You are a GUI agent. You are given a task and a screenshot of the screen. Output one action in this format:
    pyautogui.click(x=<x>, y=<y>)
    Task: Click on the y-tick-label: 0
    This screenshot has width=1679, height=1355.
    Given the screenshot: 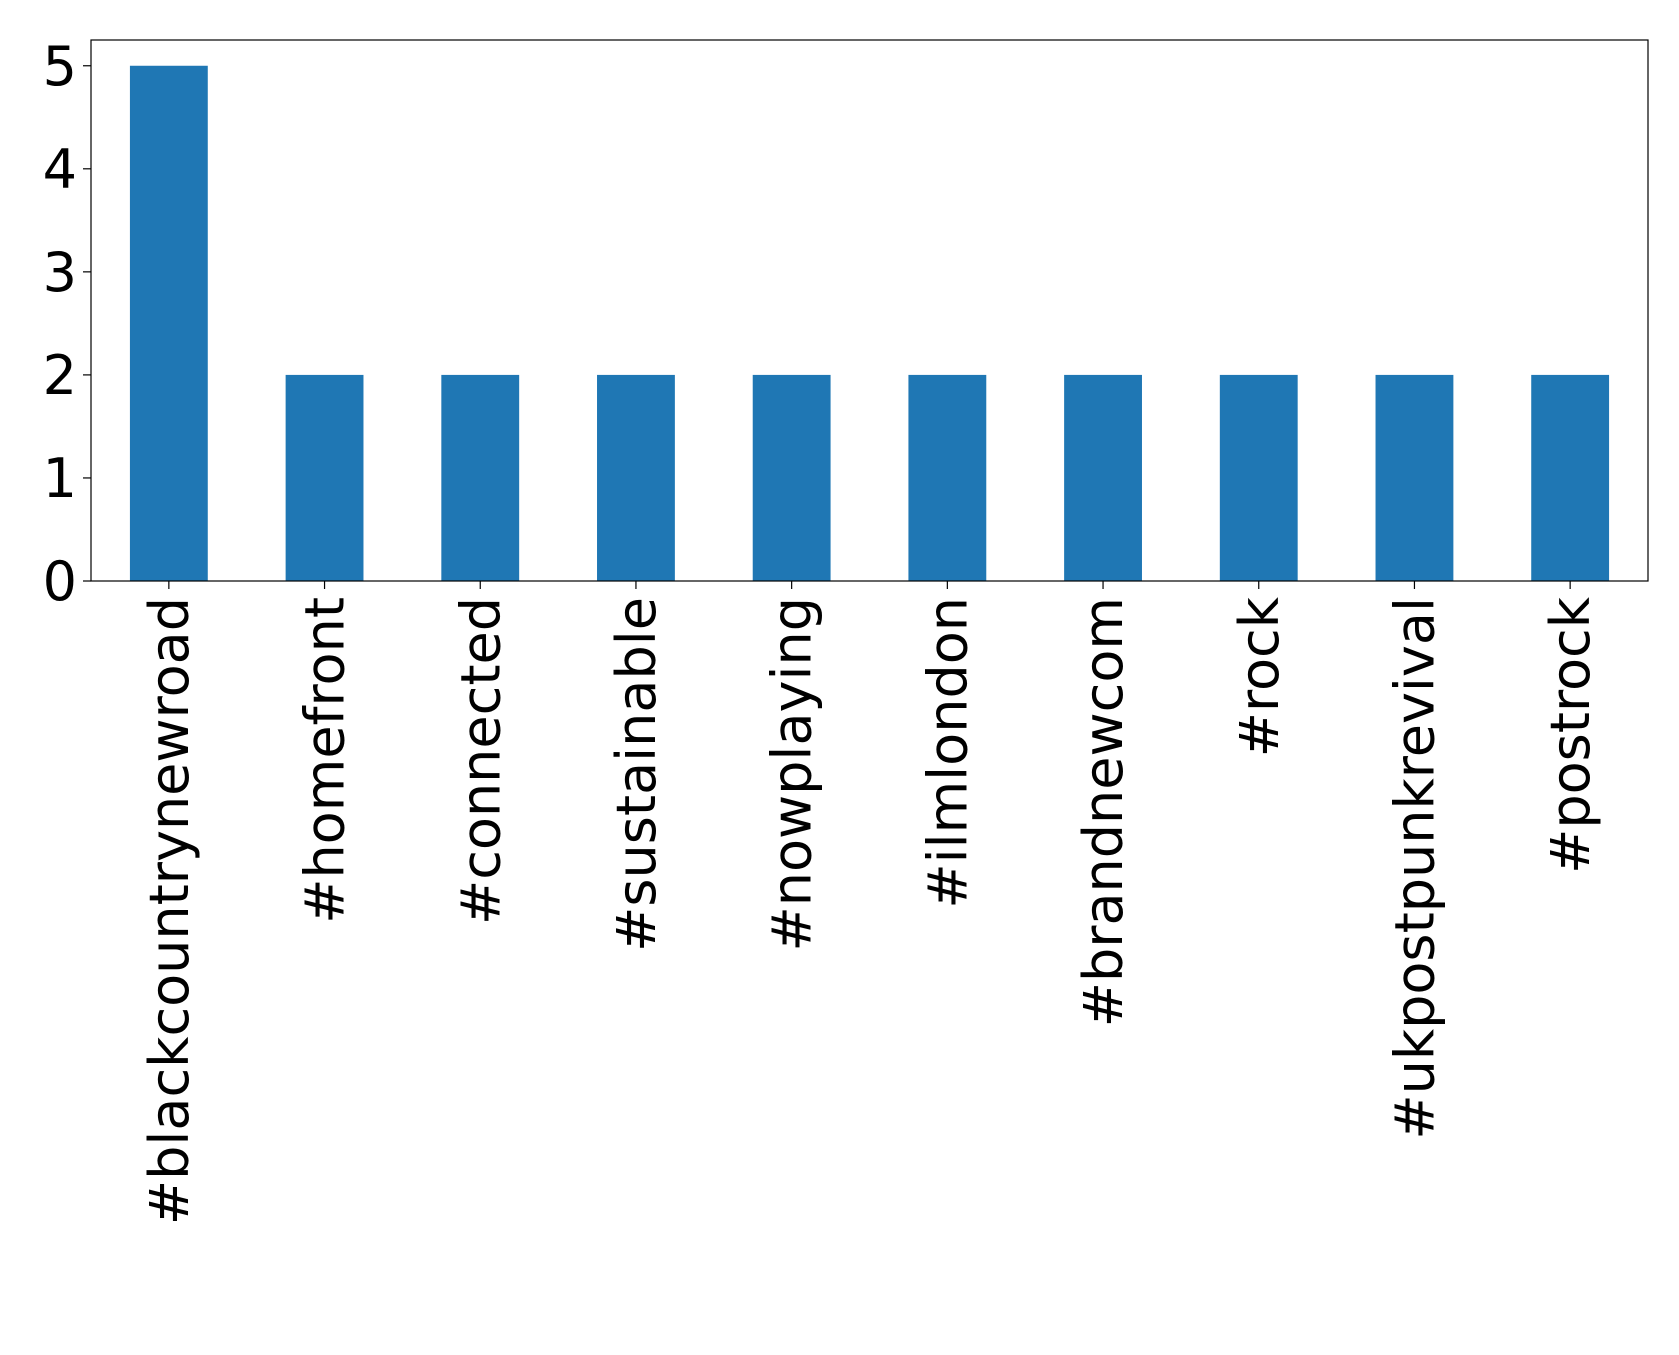 What is the action you would take?
    pyautogui.click(x=60, y=581)
    